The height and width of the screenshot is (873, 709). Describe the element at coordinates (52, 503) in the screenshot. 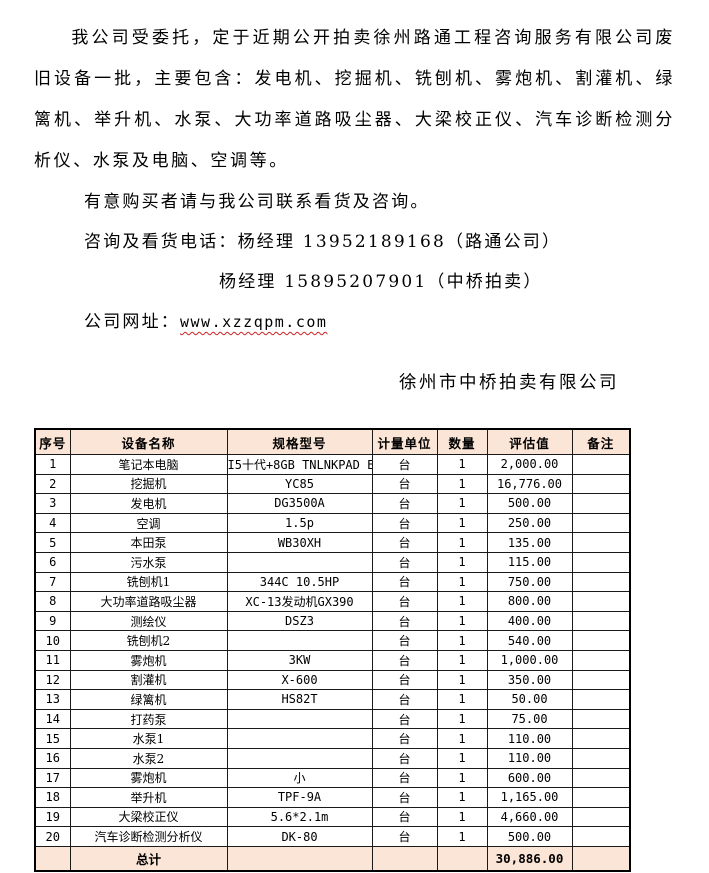

I see `cell-serial-no: 3` at that location.